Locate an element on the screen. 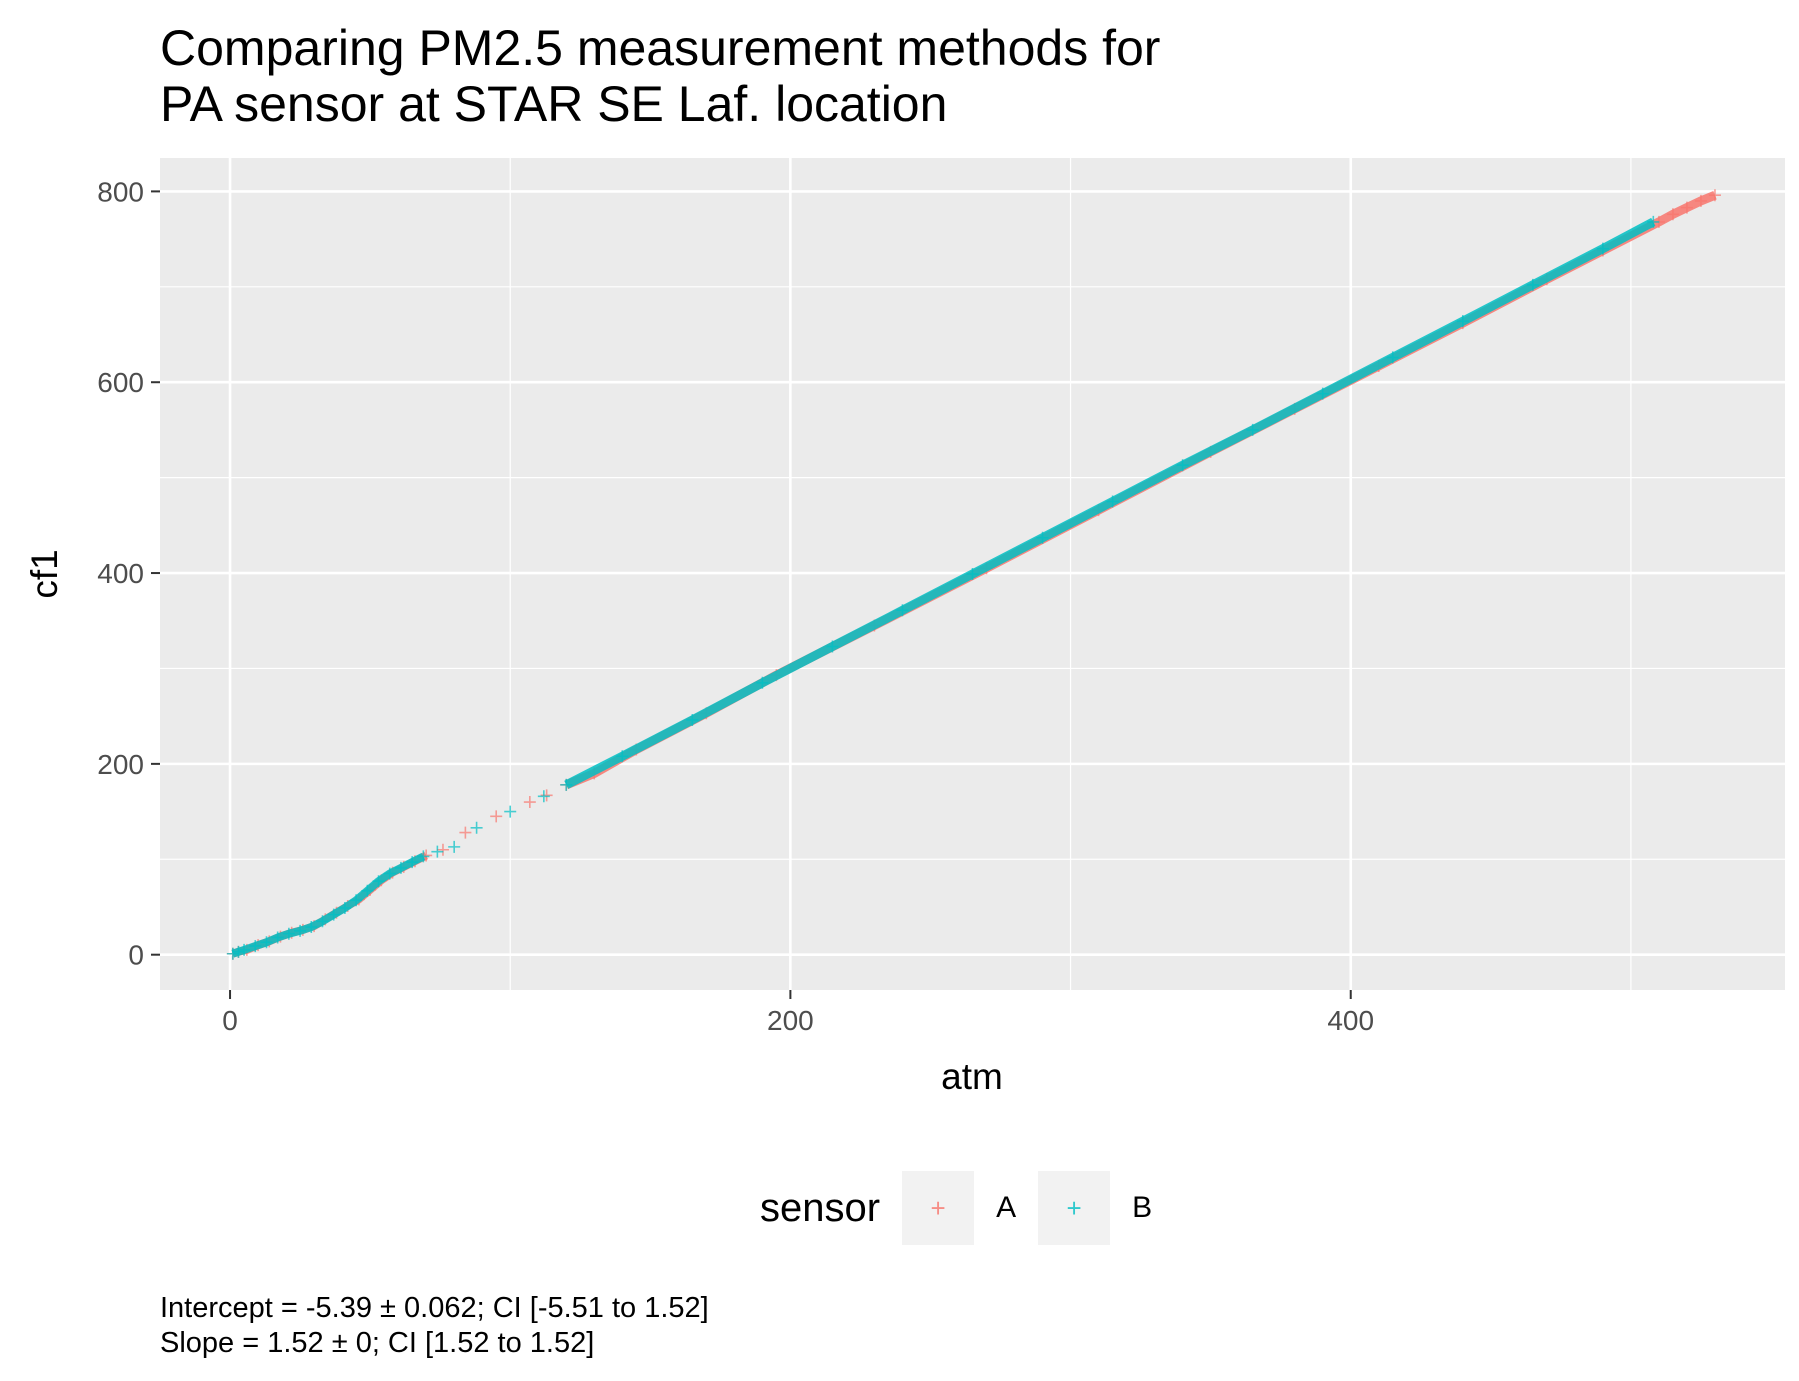  y-tick-label: 200 is located at coordinates (120, 764).